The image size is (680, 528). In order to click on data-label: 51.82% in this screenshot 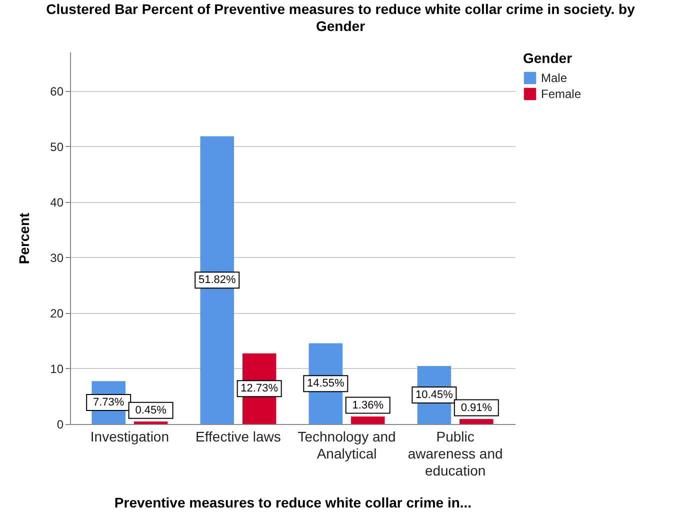, I will do `click(217, 280)`.